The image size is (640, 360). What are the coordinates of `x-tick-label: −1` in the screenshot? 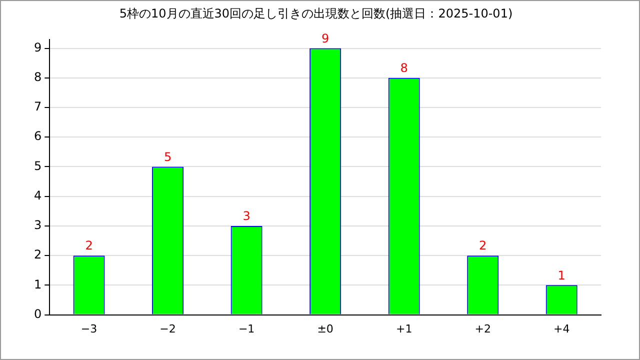 It's located at (246, 329).